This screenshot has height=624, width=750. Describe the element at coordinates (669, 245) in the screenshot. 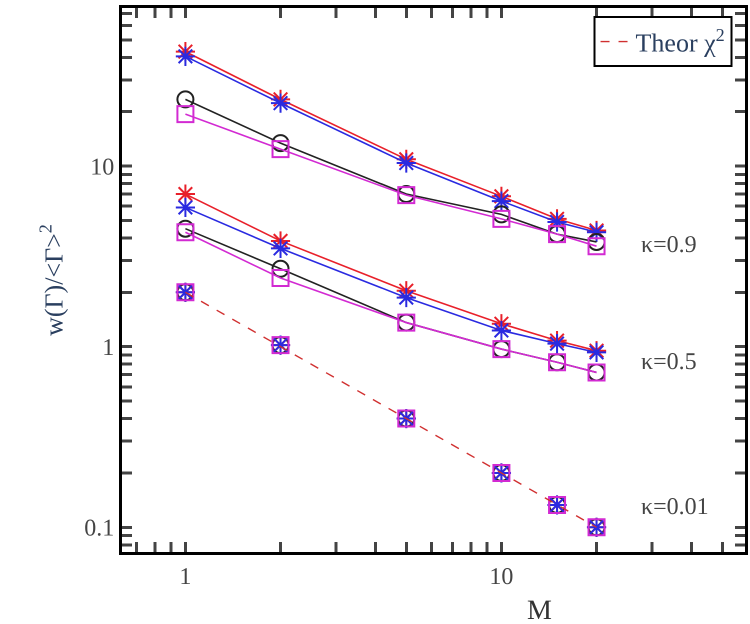

I see `annotation: κ=0.9` at that location.